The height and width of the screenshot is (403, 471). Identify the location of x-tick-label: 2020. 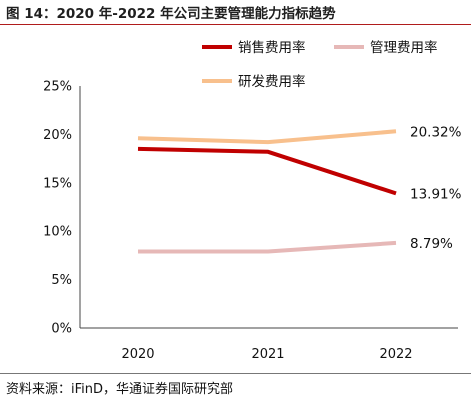
(137, 354).